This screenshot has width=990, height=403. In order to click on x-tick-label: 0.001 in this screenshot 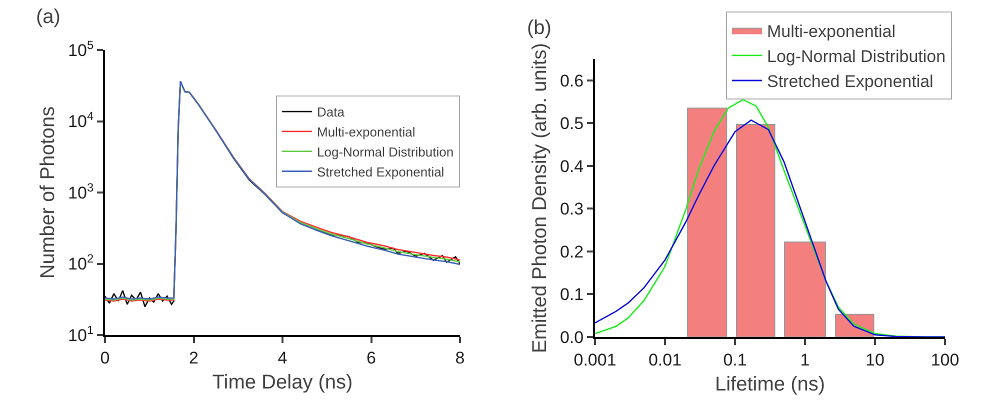, I will do `click(595, 360)`.